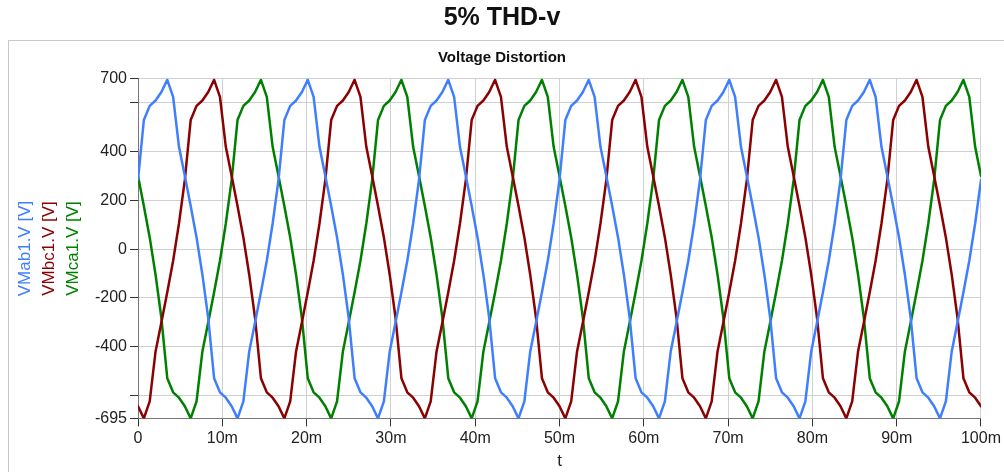 The image size is (1004, 472). I want to click on y-tick-label: 0, so click(123, 248).